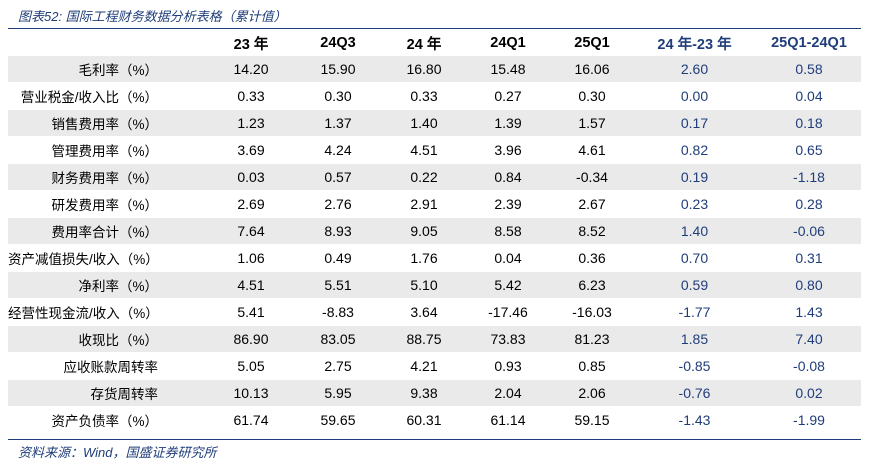 Image resolution: width=869 pixels, height=470 pixels. Describe the element at coordinates (809, 150) in the screenshot. I see `value-cell: 0.65` at that location.